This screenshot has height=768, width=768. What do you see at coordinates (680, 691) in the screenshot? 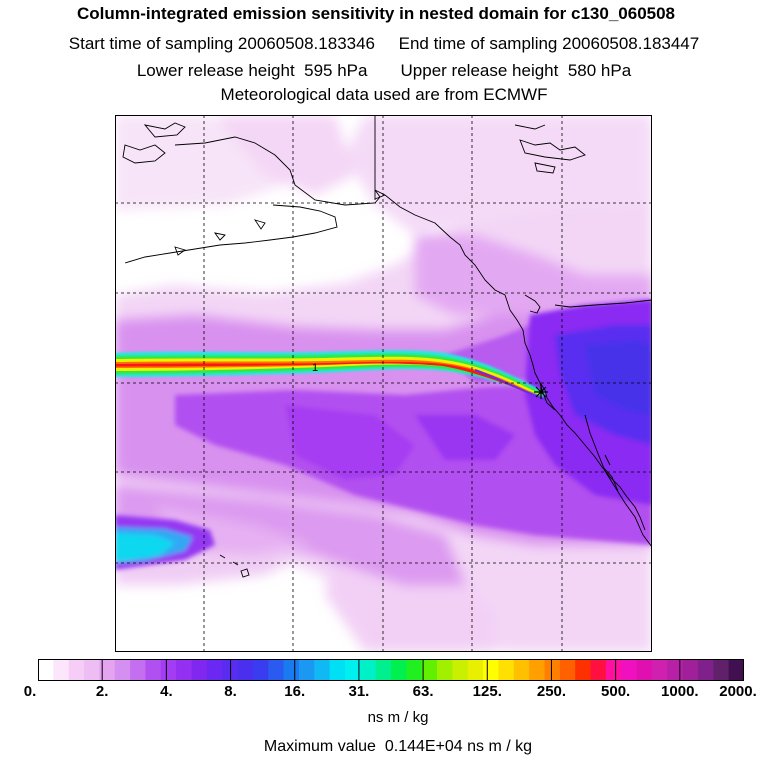
I see `color-scale-tick-label: 1000.` at bounding box center [680, 691].